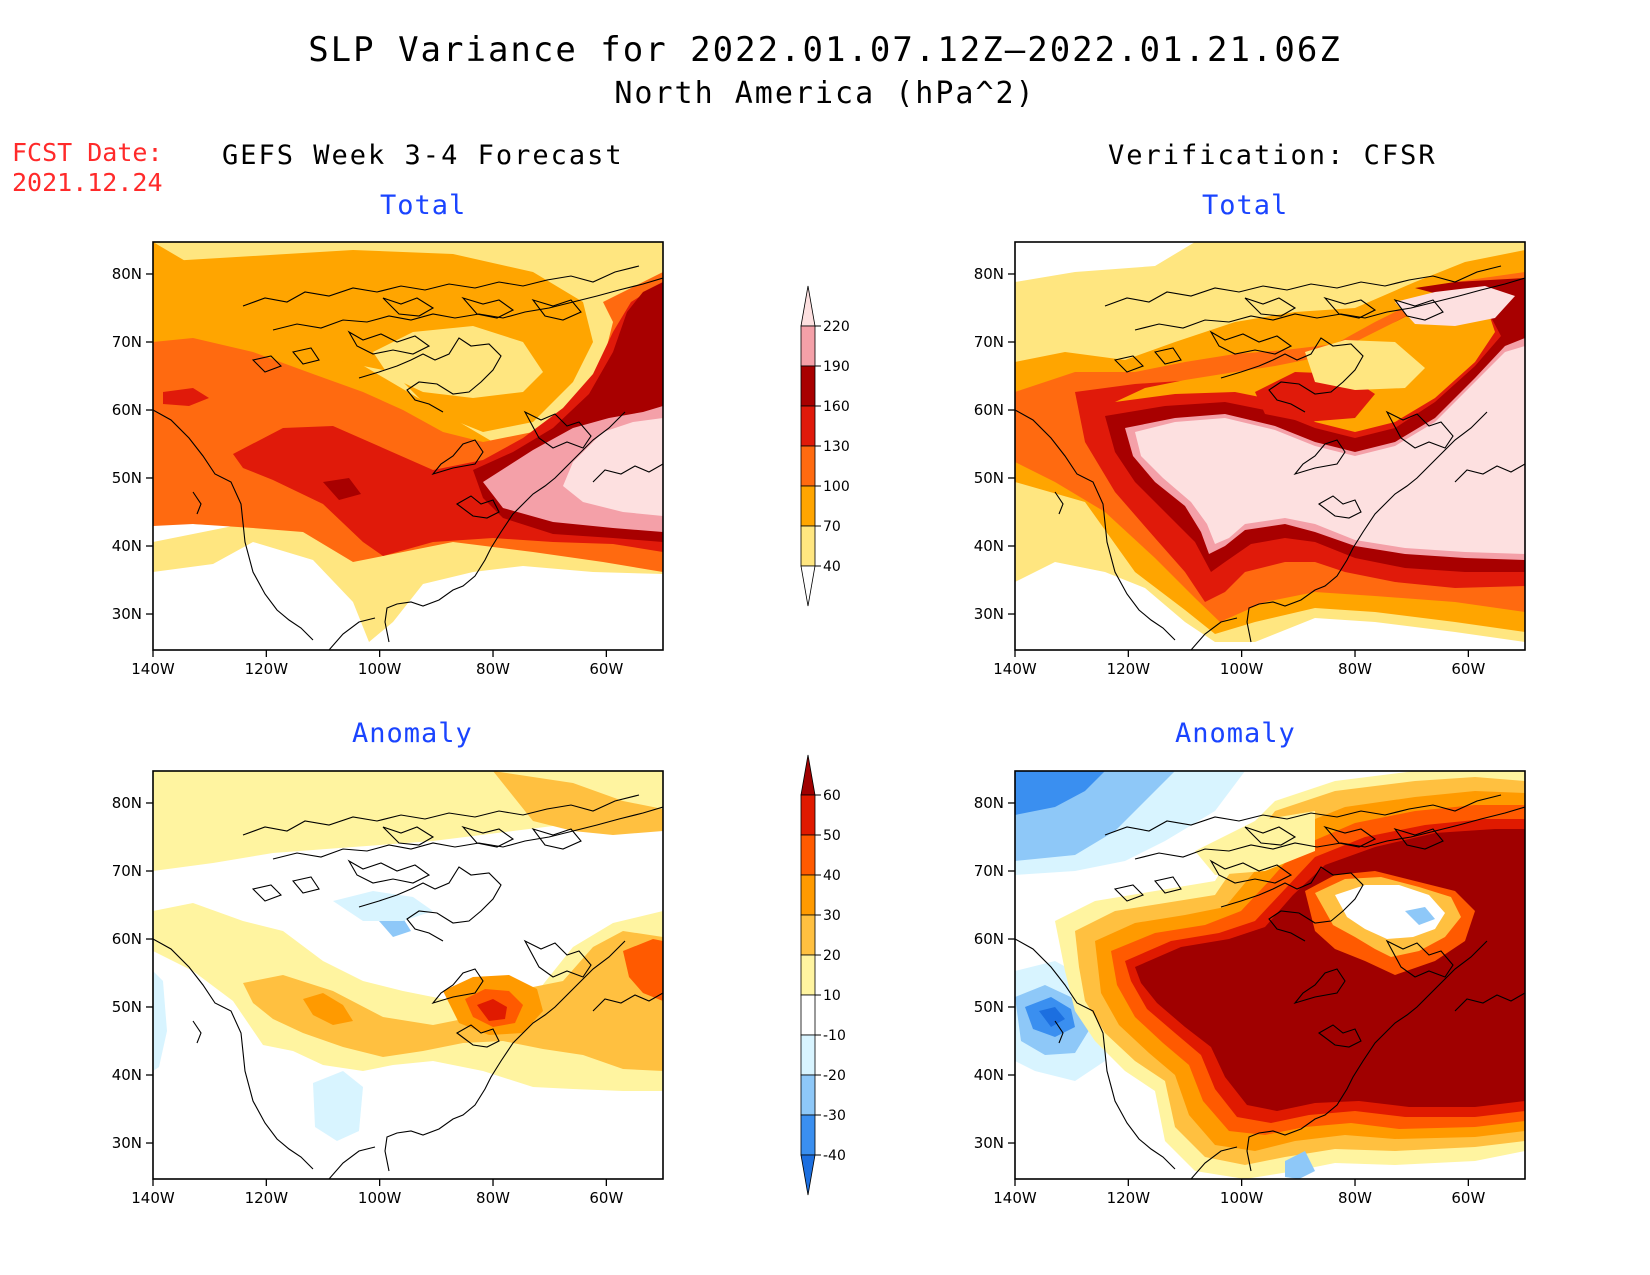 This screenshot has width=1650, height=1275. What do you see at coordinates (825, 93) in the screenshot?
I see `sub-title: North America (hPa^2)` at bounding box center [825, 93].